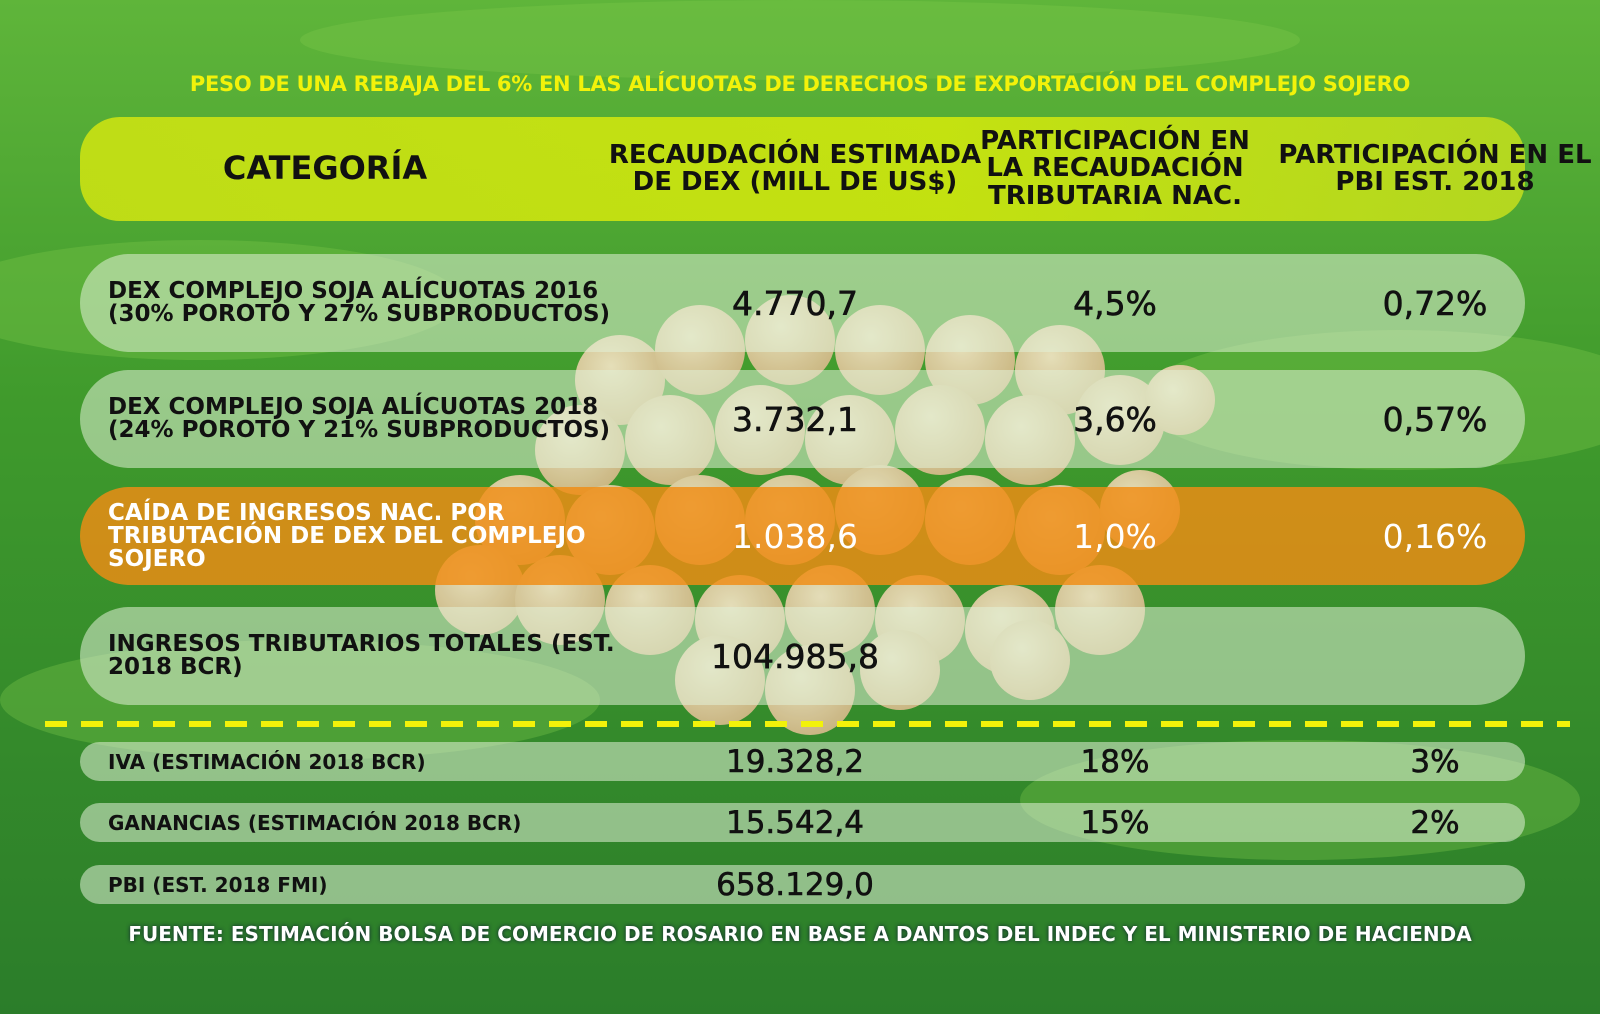 This screenshot has height=1014, width=1600. I want to click on value-cell: 1,0%, so click(1115, 536).